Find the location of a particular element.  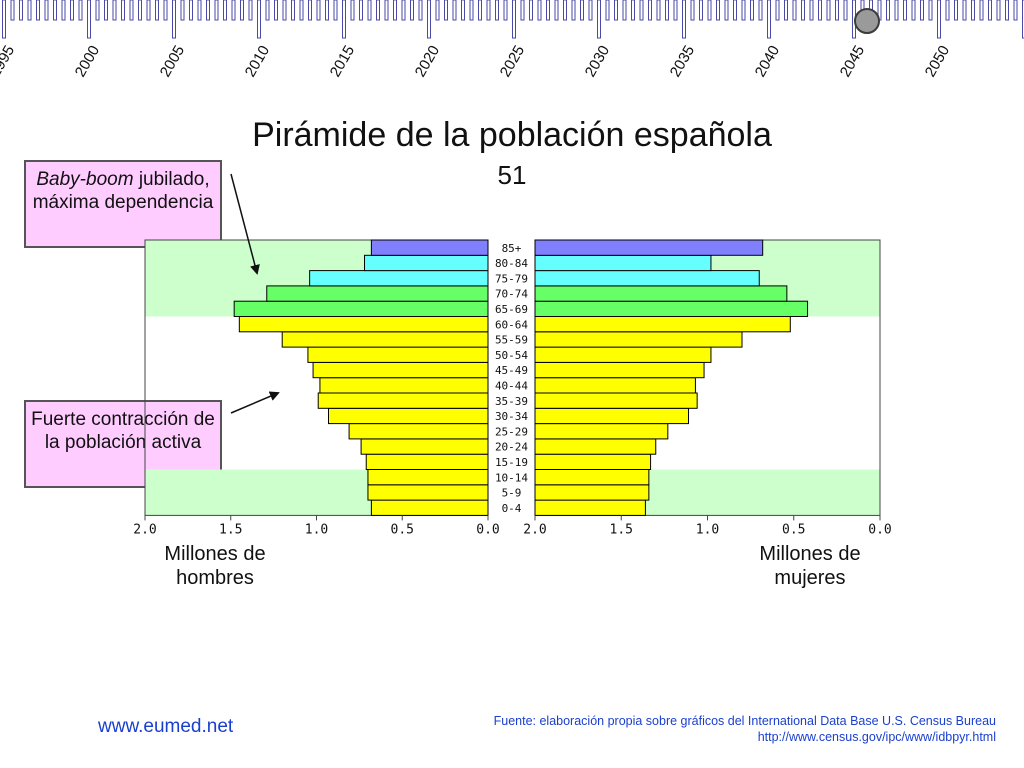

age-label: 25-29 is located at coordinates (511, 431).